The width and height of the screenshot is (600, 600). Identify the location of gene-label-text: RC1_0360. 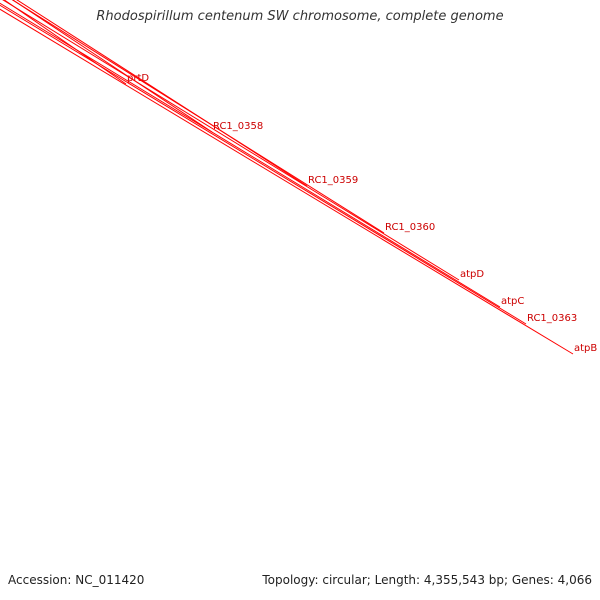
(410, 227).